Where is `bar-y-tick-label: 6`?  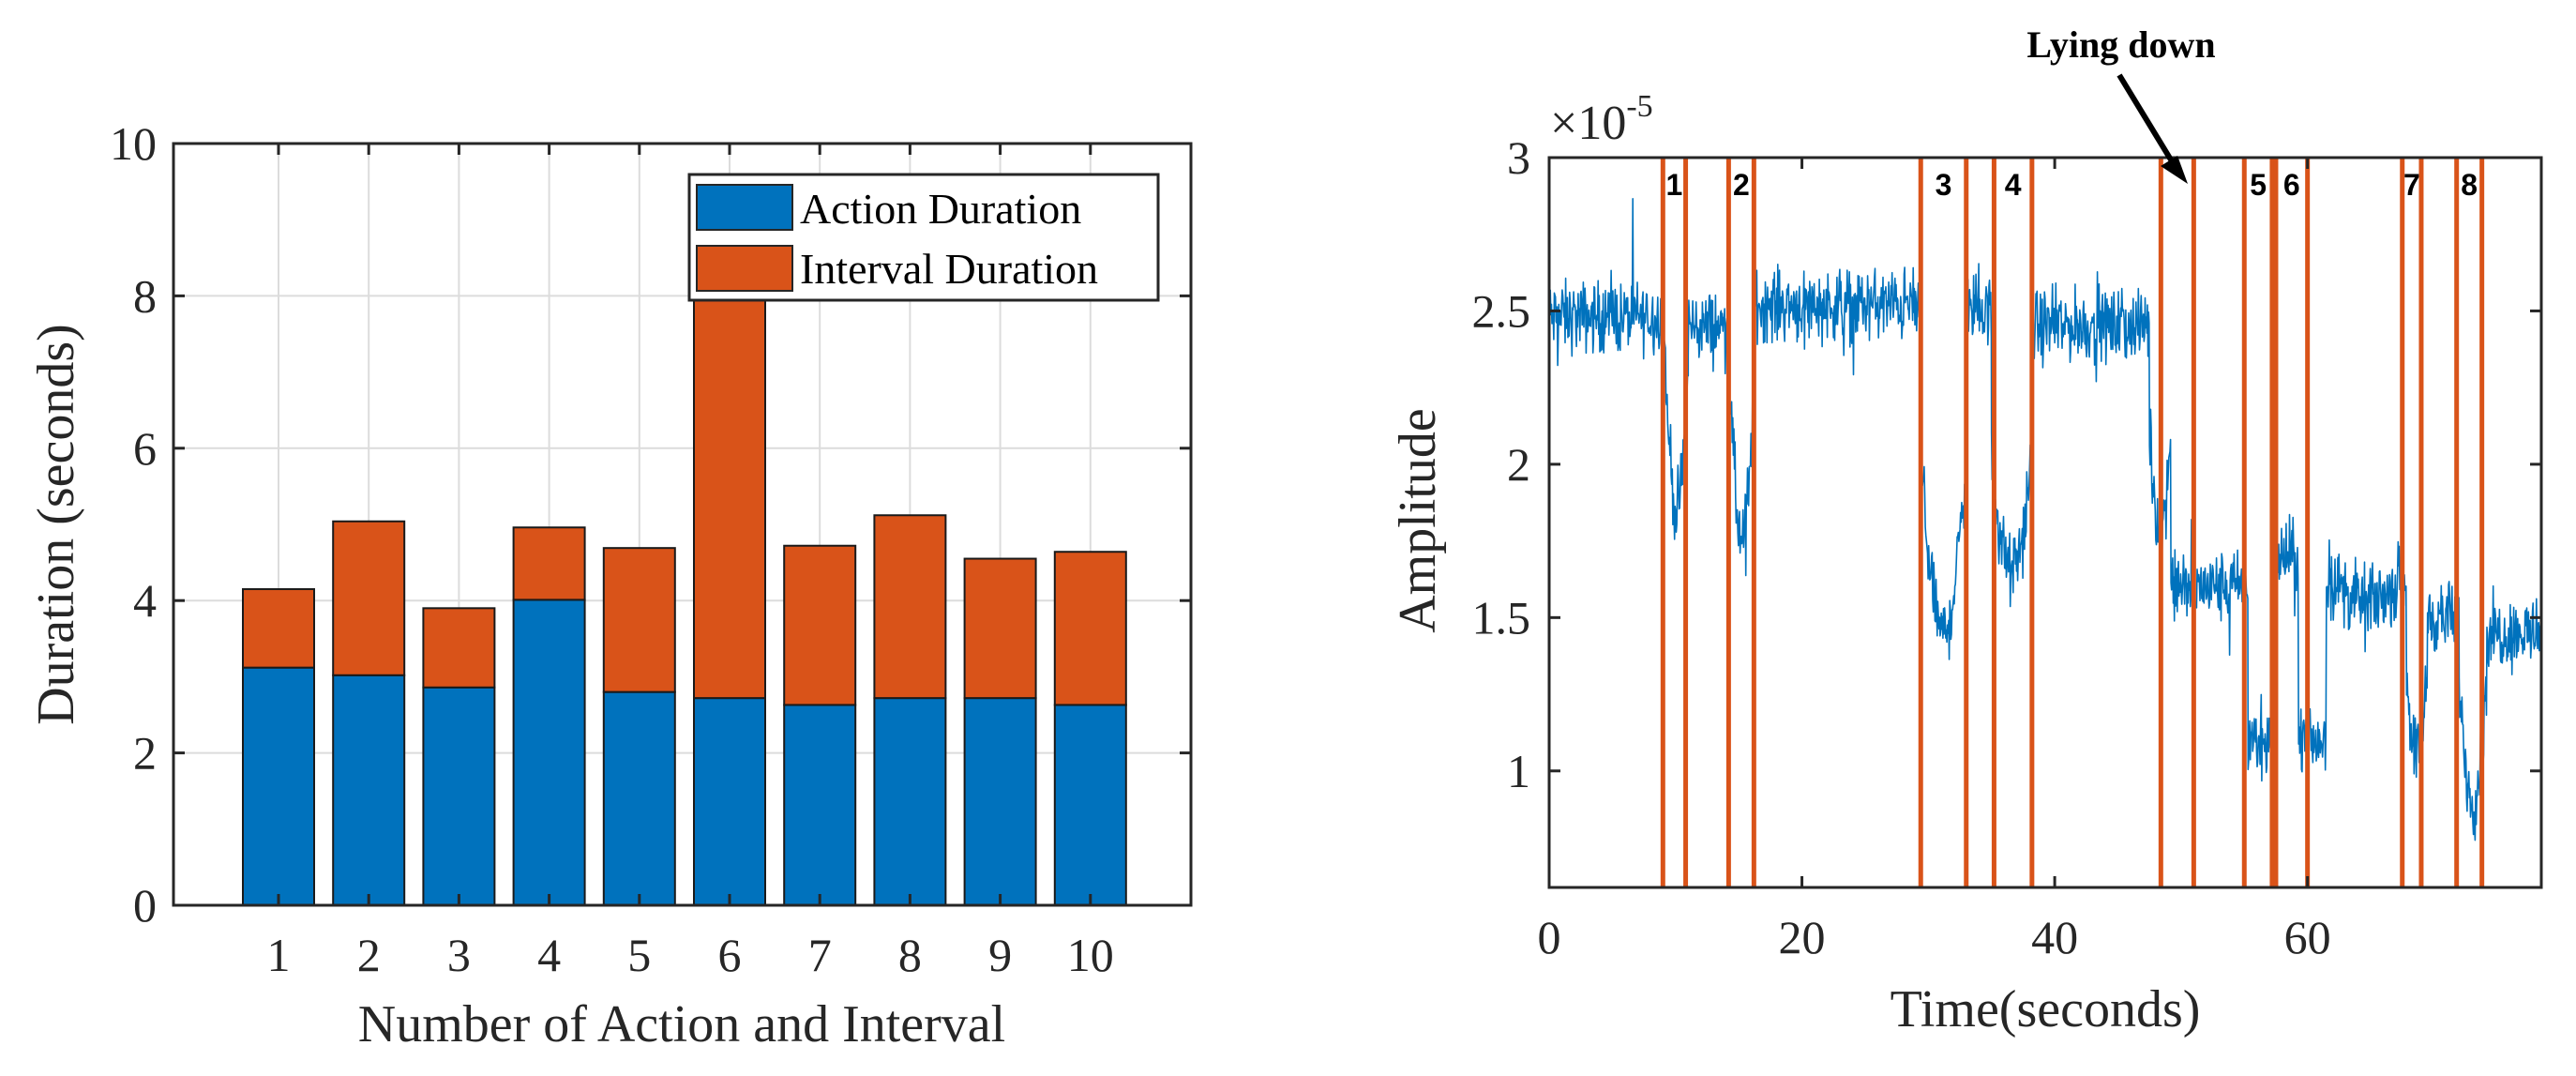
bar-y-tick-label: 6 is located at coordinates (145, 448).